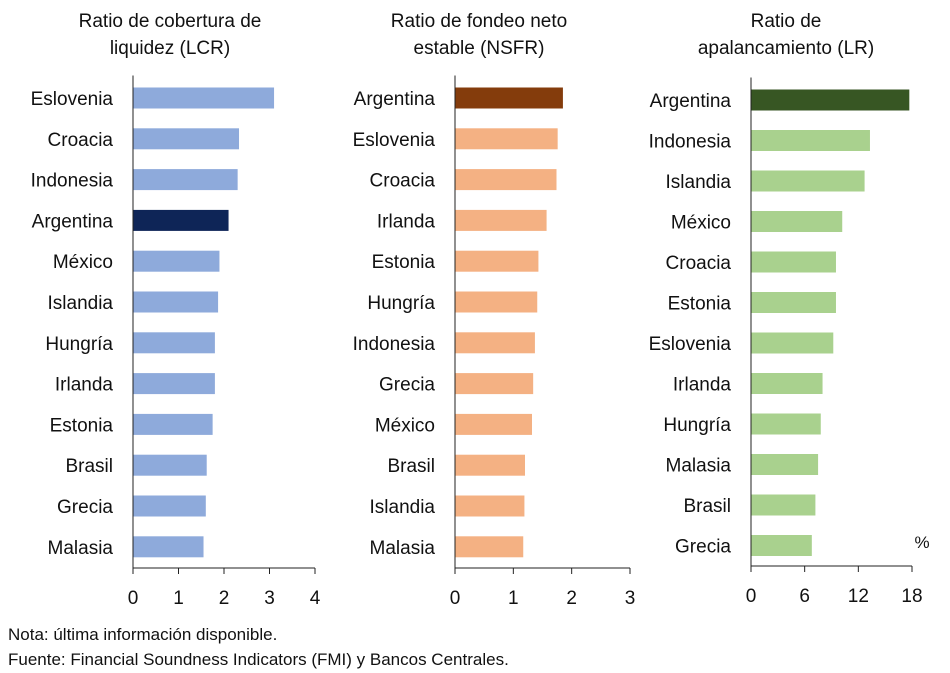  What do you see at coordinates (858, 596) in the screenshot?
I see `x-tick-label: 12` at bounding box center [858, 596].